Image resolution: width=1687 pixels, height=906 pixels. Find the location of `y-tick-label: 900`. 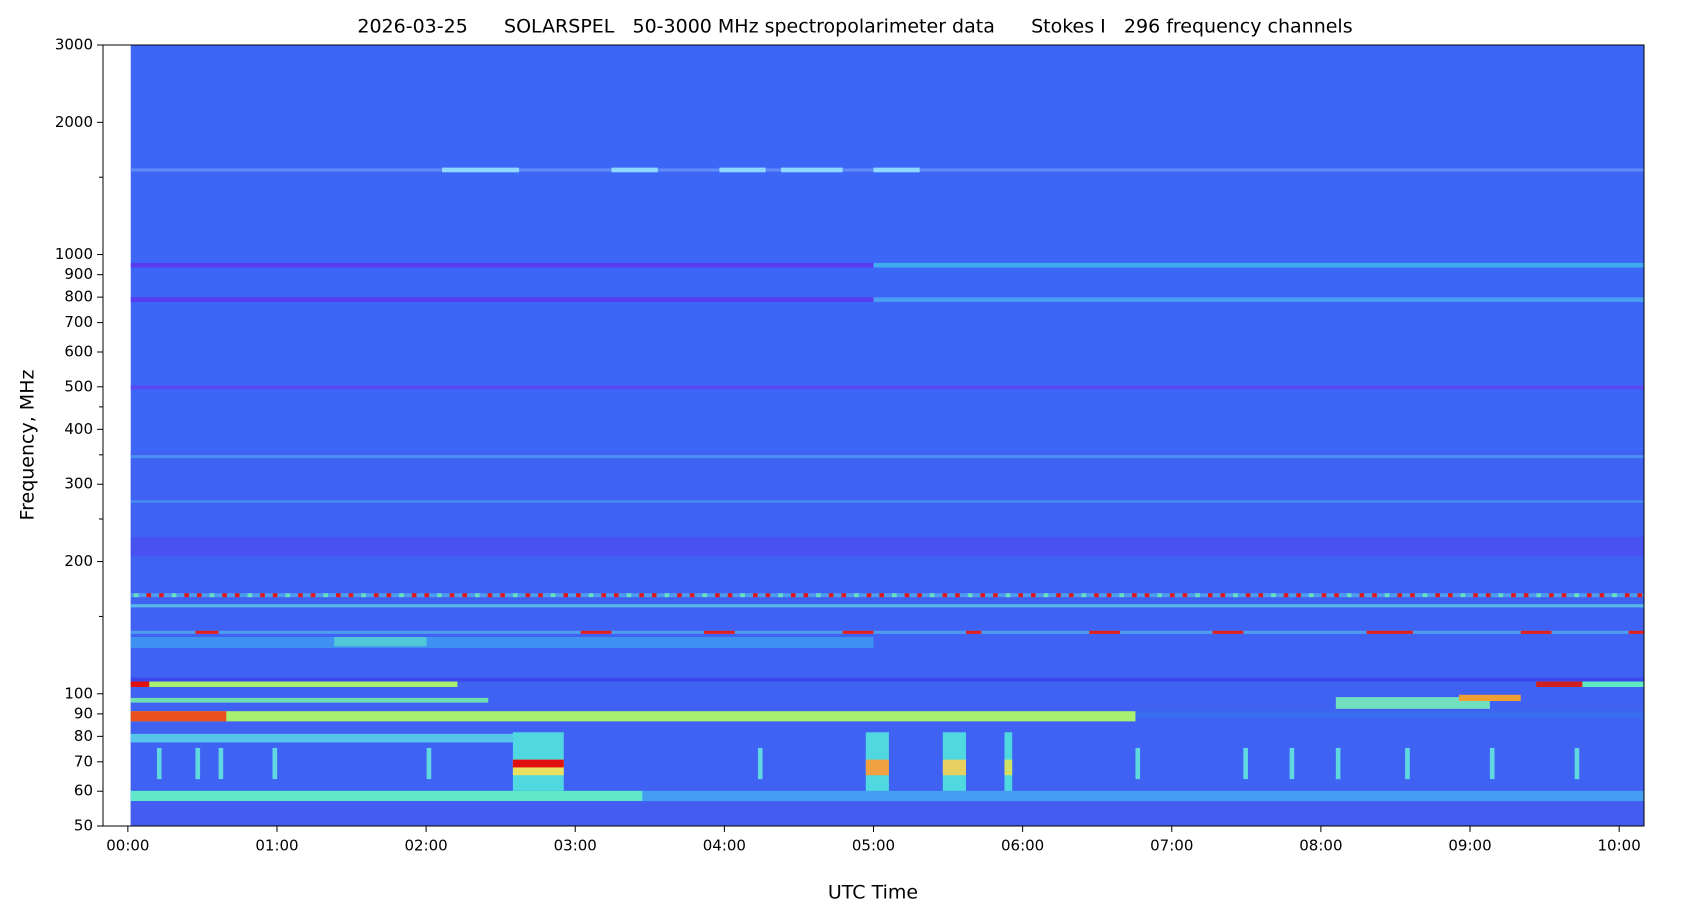

y-tick-label: 900 is located at coordinates (78, 274).